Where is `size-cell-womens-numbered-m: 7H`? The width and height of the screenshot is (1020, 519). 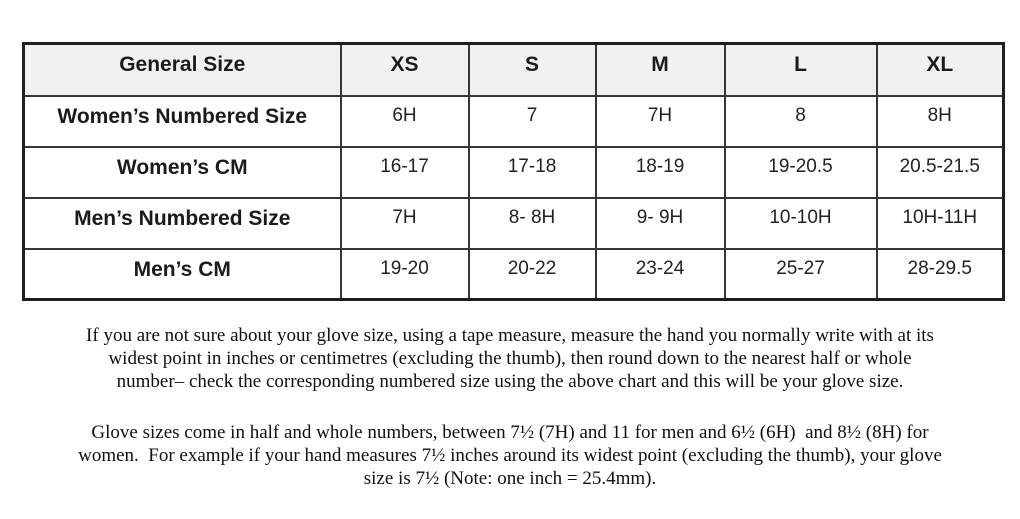 size-cell-womens-numbered-m: 7H is located at coordinates (660, 121).